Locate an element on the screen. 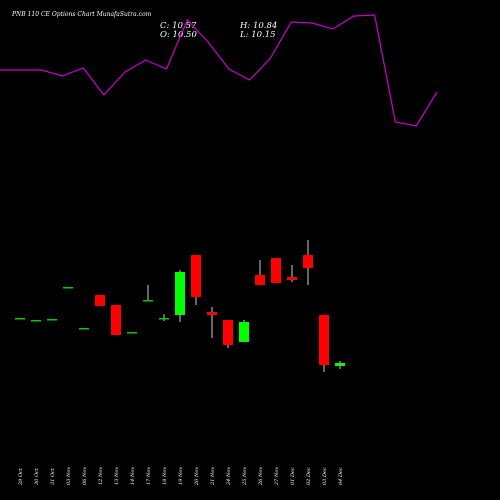 The image size is (500, 500). close-readout: C: 10.57 is located at coordinates (178, 26).